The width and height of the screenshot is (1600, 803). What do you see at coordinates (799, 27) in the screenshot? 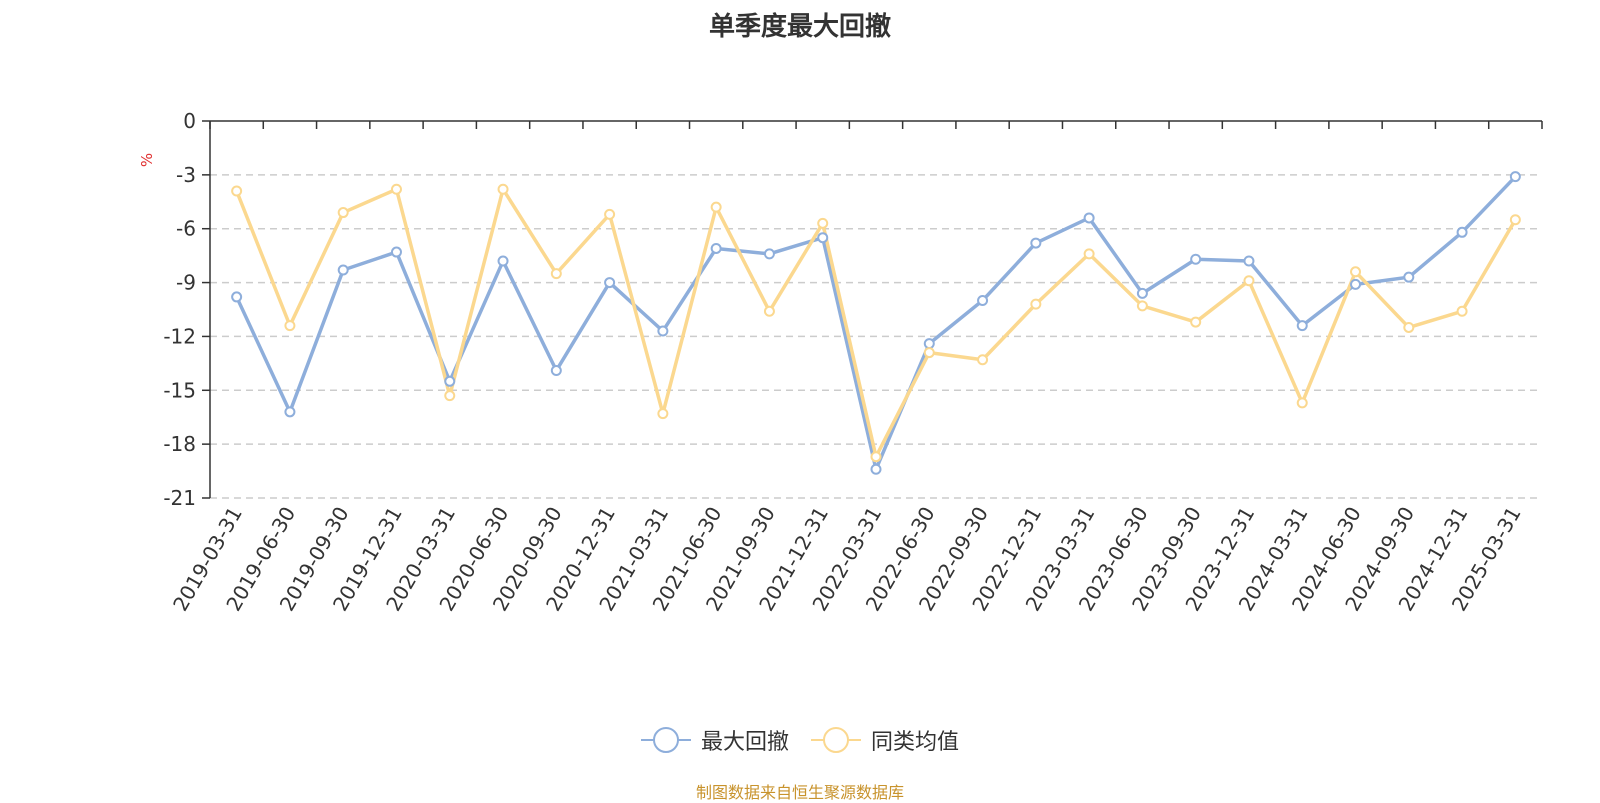
I see `chart-title: 单季度最大回撤` at bounding box center [799, 27].